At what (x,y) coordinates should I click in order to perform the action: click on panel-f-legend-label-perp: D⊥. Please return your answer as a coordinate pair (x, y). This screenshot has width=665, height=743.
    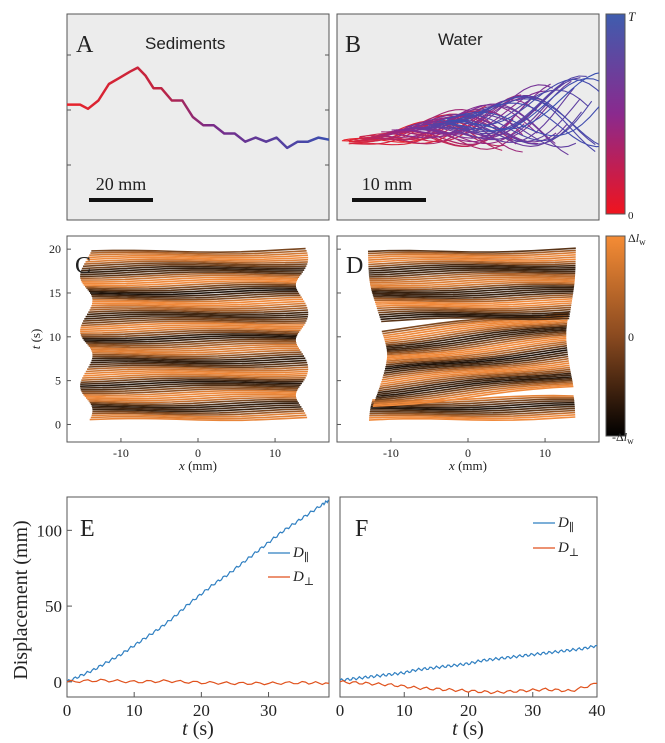
    Looking at the image, I should click on (568, 549).